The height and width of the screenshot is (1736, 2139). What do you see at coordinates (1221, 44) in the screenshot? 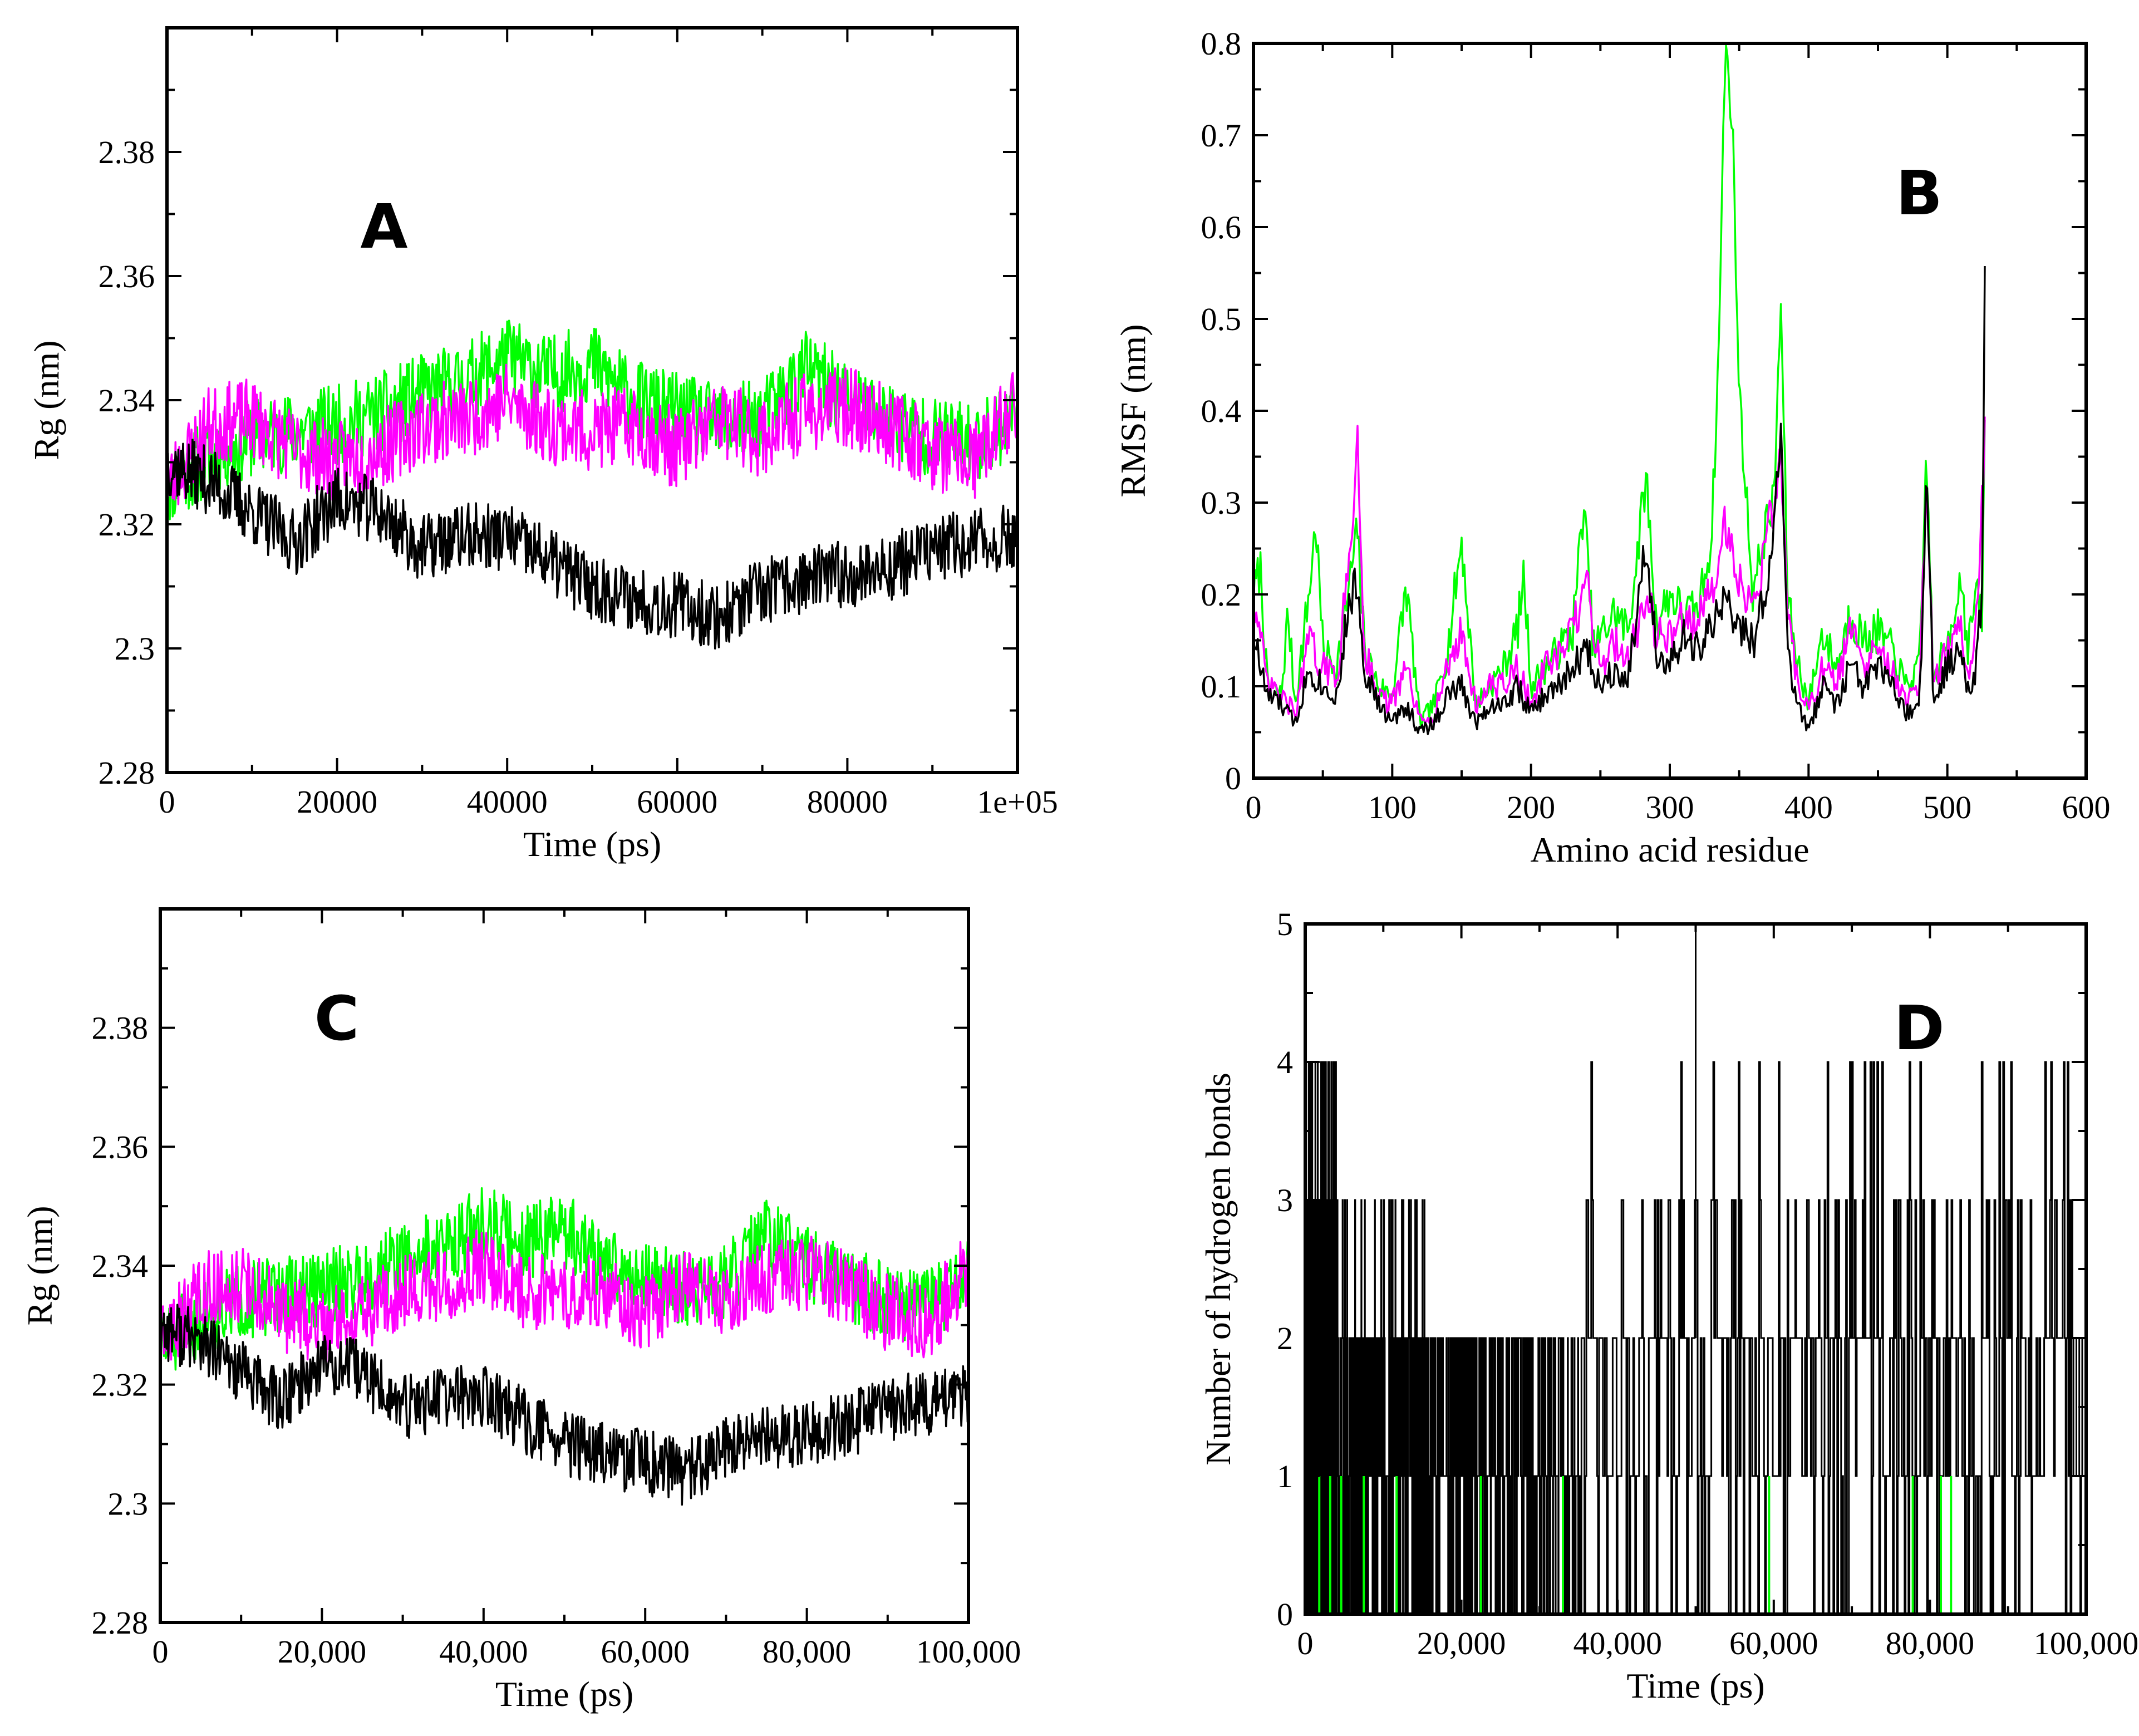
I see `y-tick-label: 0.8` at bounding box center [1221, 44].